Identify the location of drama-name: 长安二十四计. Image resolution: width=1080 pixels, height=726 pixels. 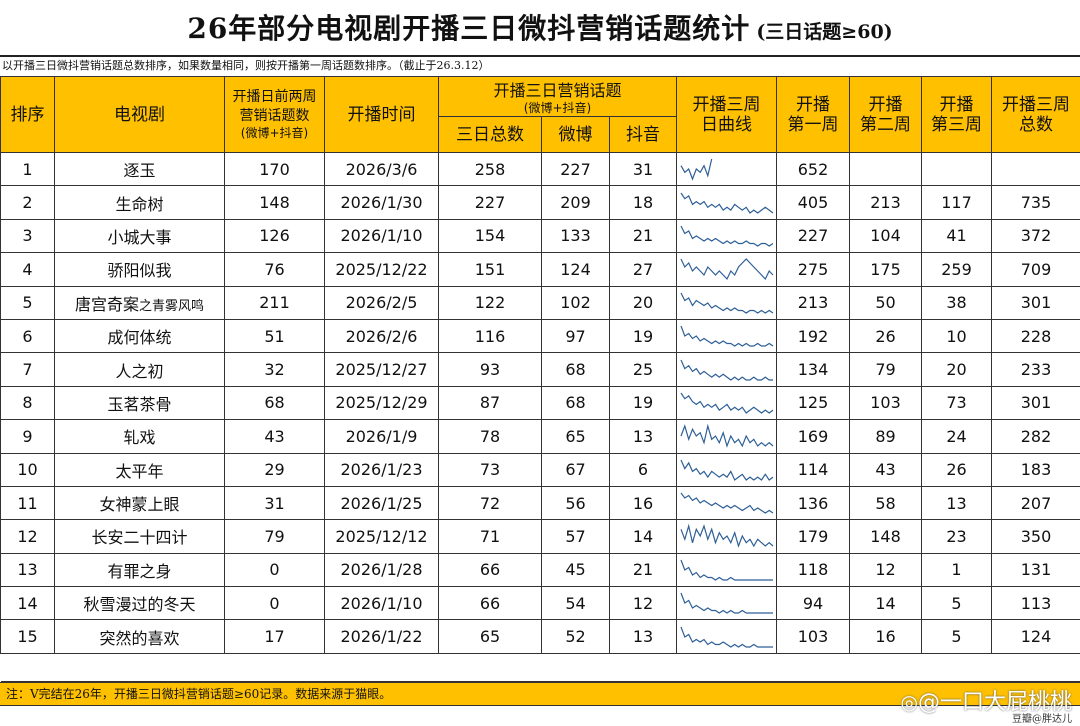
(139, 536).